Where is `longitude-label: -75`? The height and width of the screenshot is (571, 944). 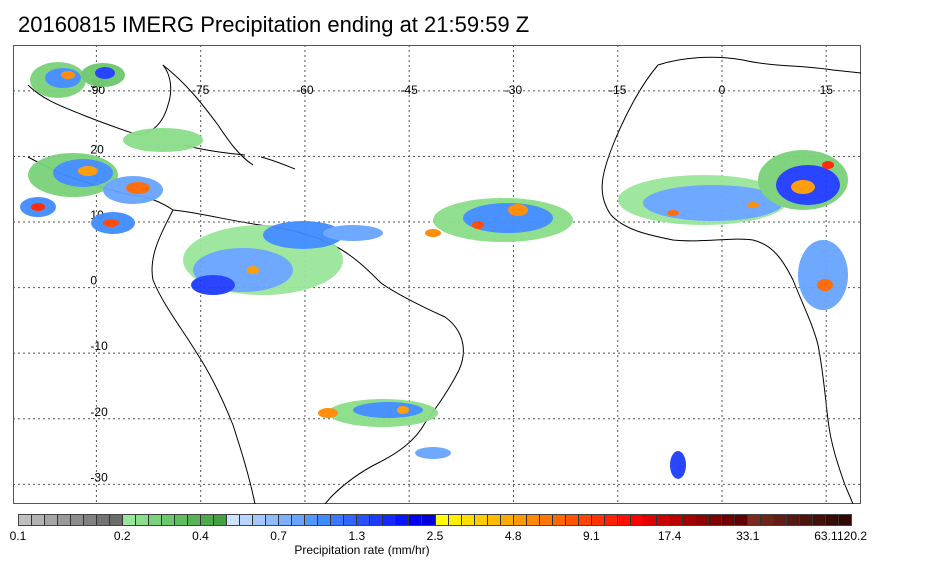 longitude-label: -75 is located at coordinates (201, 90).